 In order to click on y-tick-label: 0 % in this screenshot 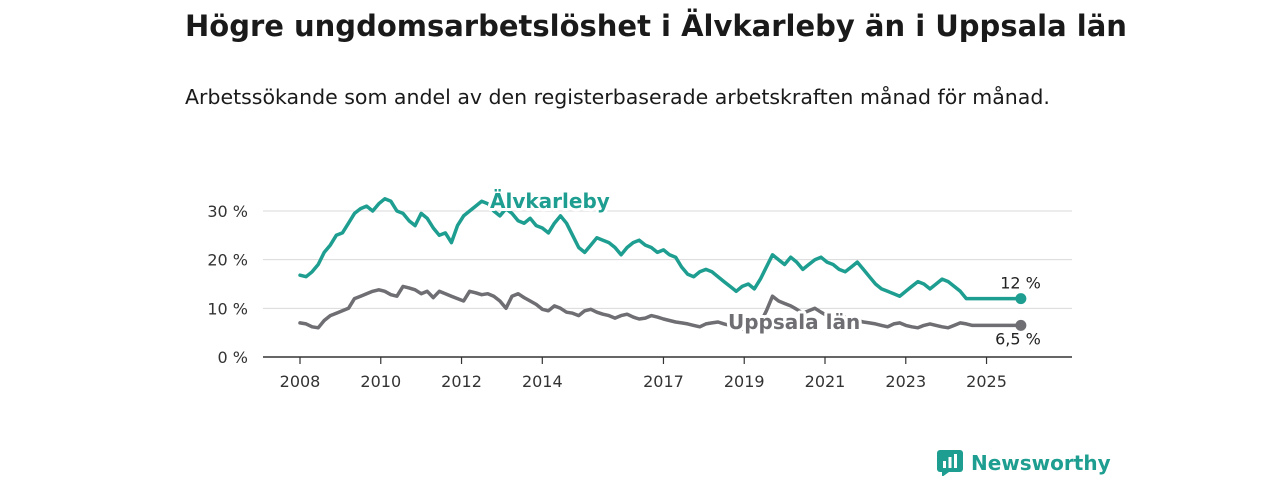, I will do `click(233, 357)`.